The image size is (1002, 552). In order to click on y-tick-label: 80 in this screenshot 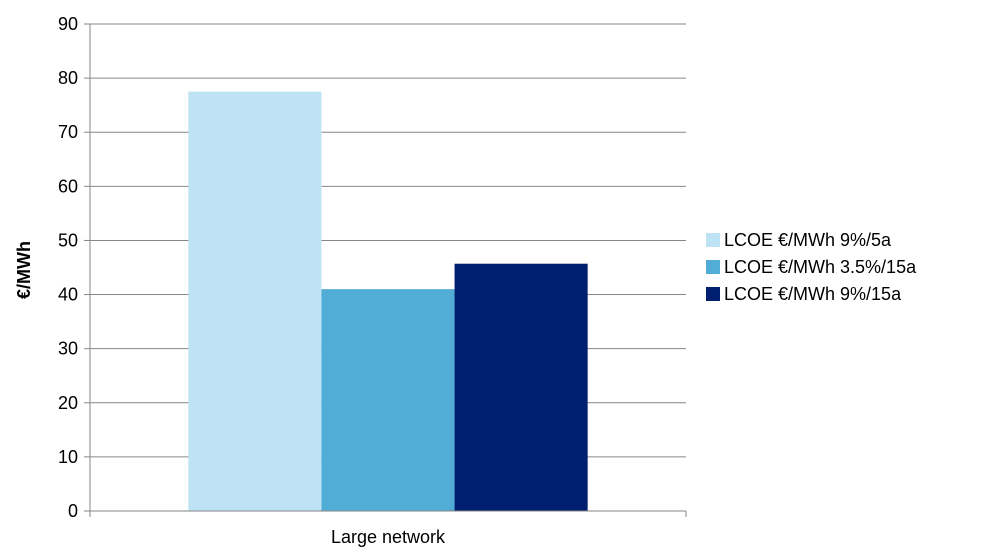, I will do `click(68, 78)`.